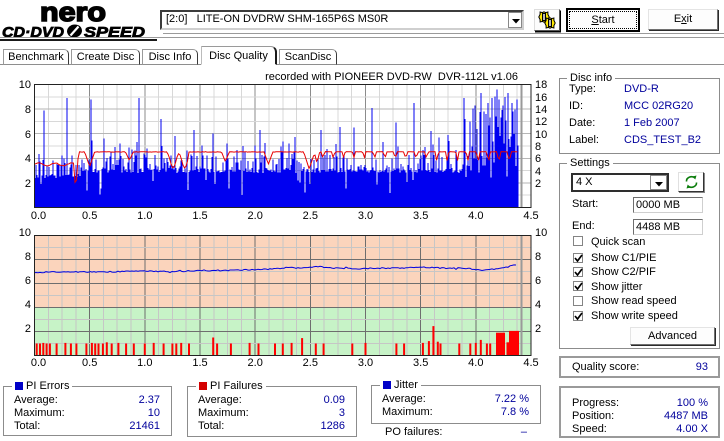 The width and height of the screenshot is (724, 441). I want to click on svg-text: 18, so click(541, 85).